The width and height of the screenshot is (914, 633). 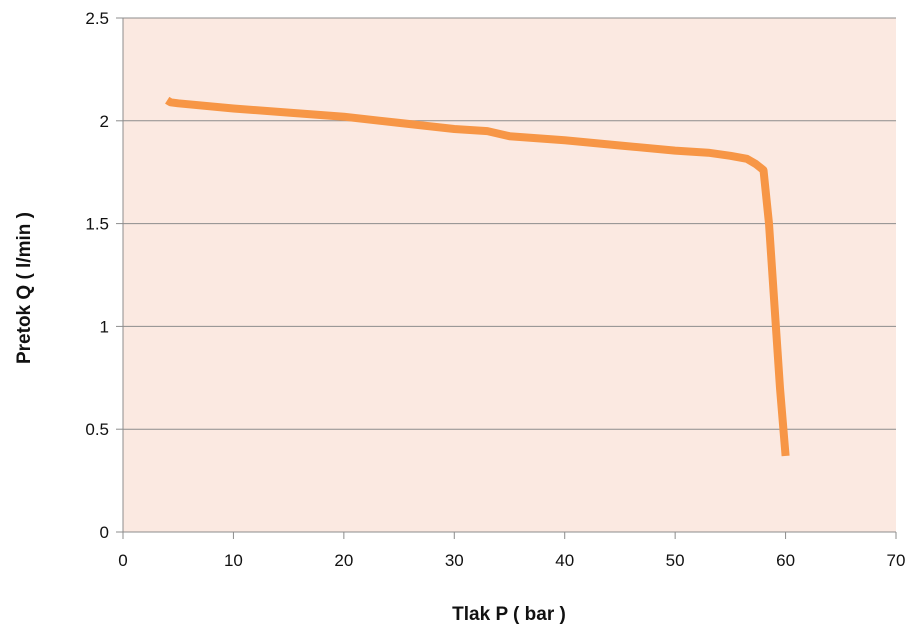 I want to click on x-tick-label: 70, so click(x=896, y=560).